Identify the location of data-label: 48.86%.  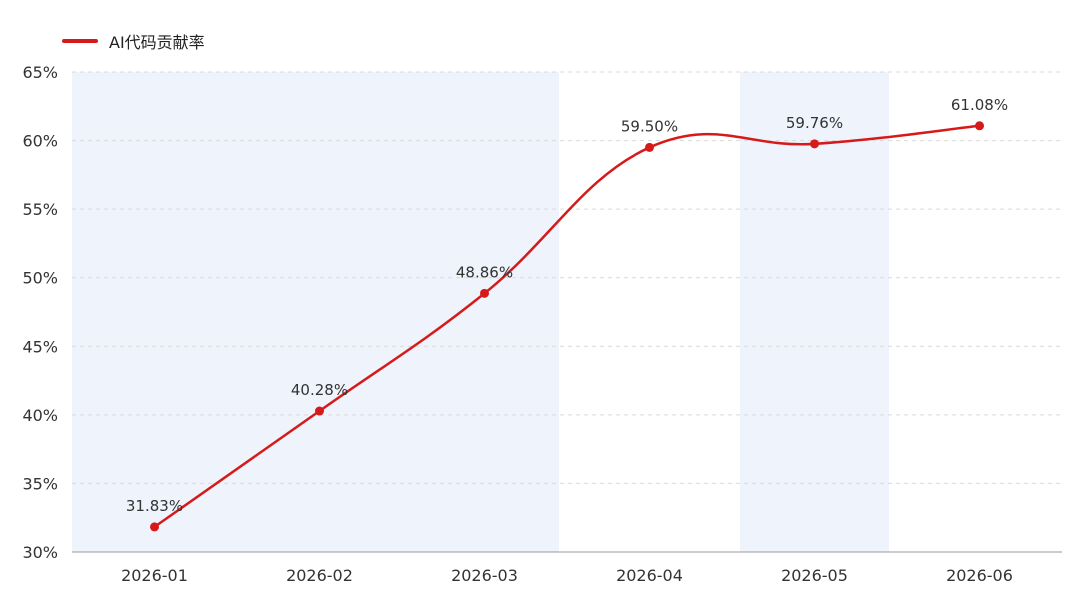
(484, 272).